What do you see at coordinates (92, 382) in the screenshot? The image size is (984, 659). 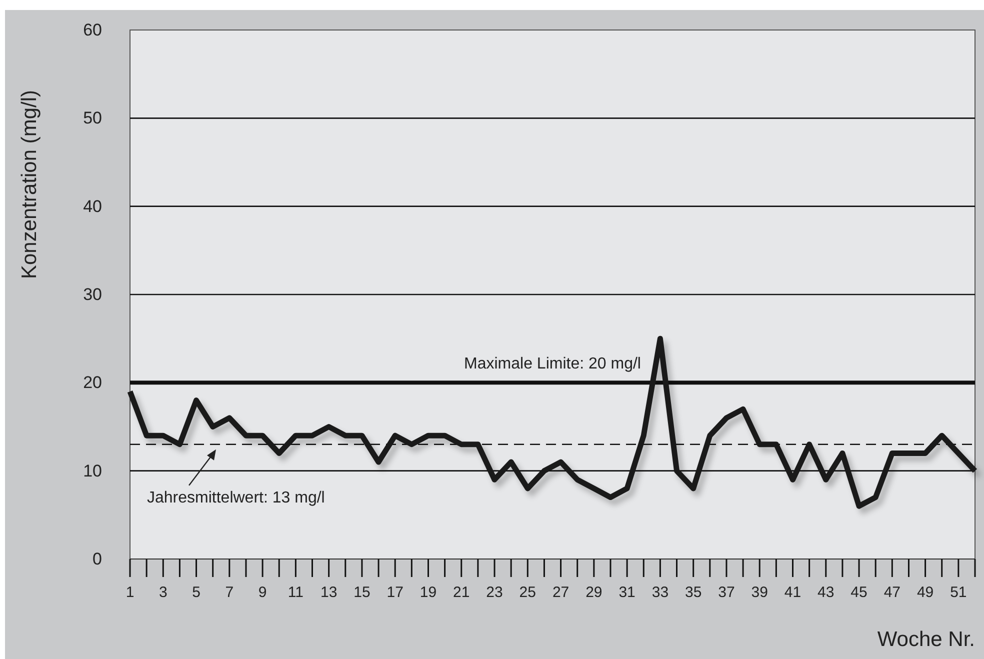 I see `y-tick-label: 20` at bounding box center [92, 382].